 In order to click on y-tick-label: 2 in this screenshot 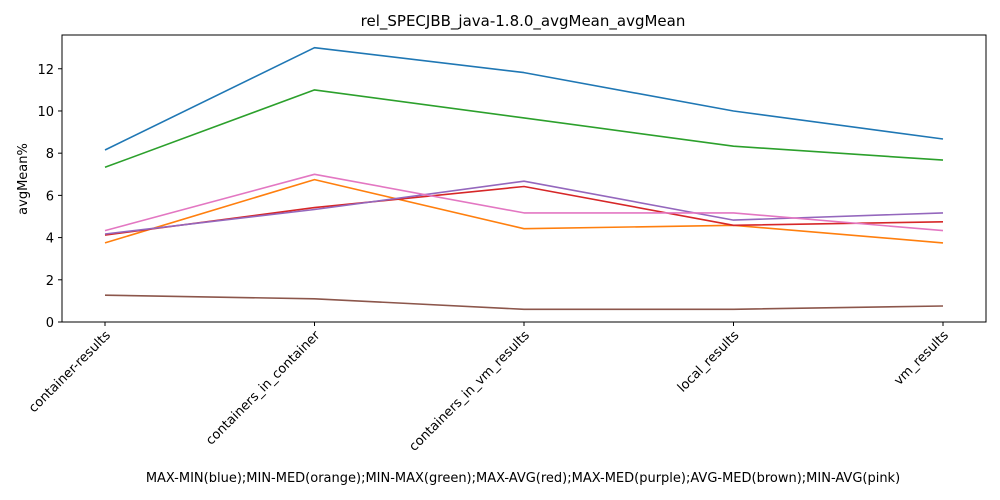, I will do `click(50, 281)`.